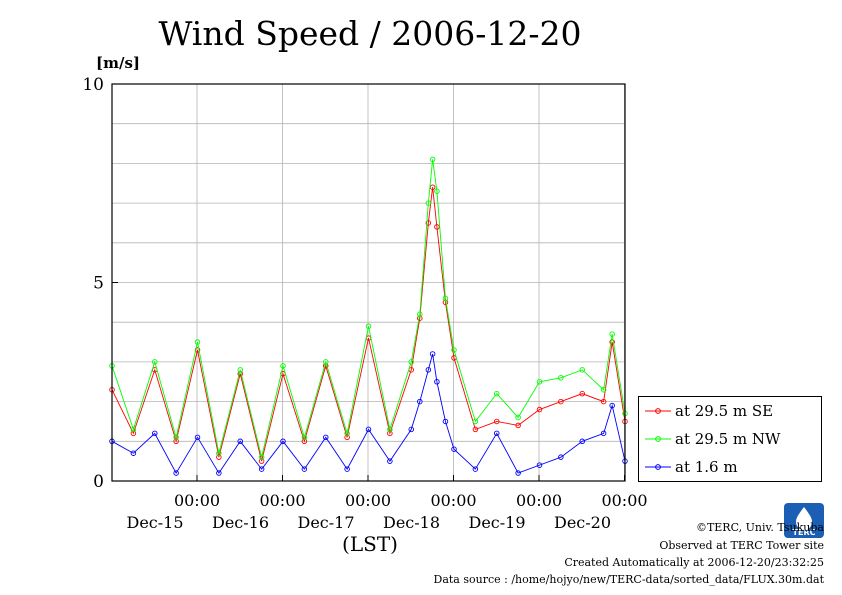  What do you see at coordinates (804, 520) in the screenshot?
I see `terc-logo-icon: TERC` at bounding box center [804, 520].